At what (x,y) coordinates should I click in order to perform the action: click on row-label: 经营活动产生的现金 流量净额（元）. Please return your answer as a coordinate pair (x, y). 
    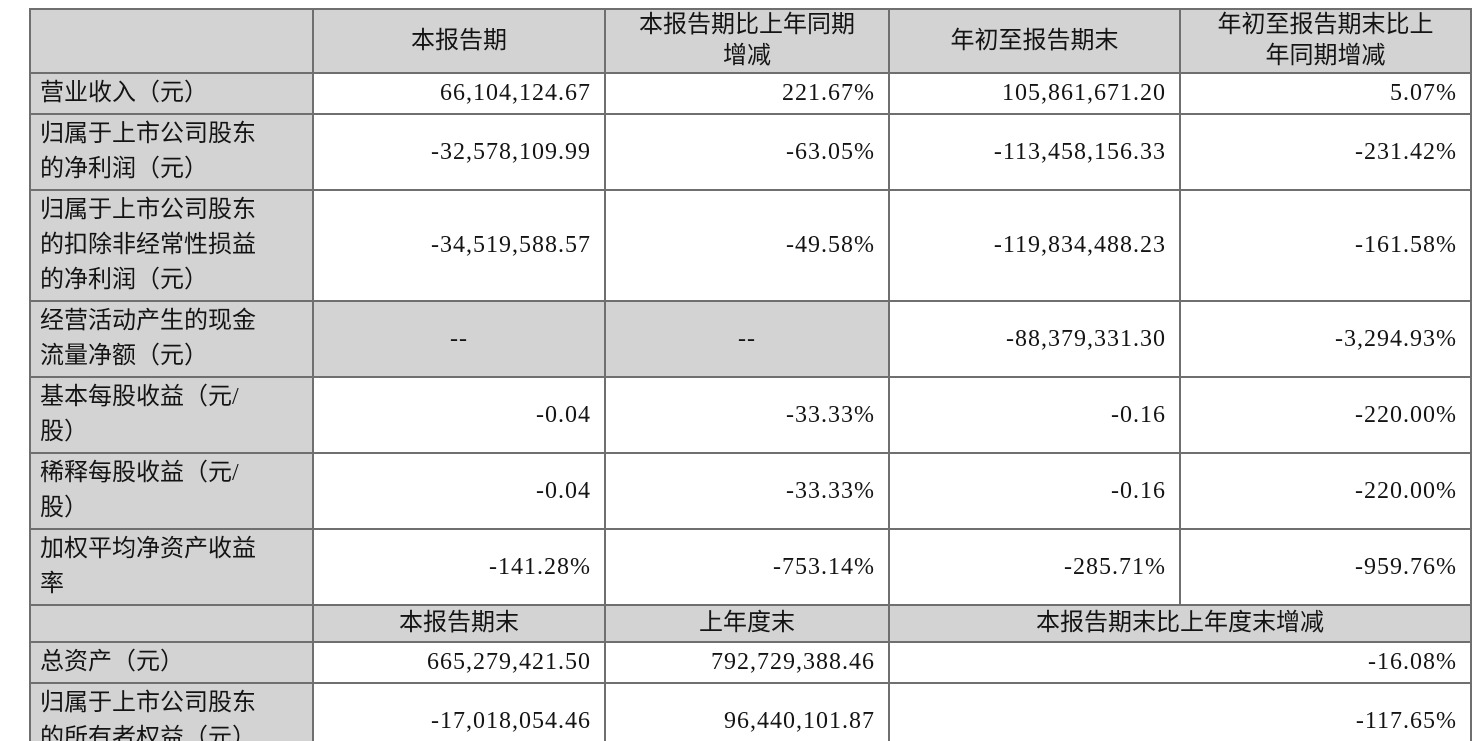
    Looking at the image, I should click on (171, 339).